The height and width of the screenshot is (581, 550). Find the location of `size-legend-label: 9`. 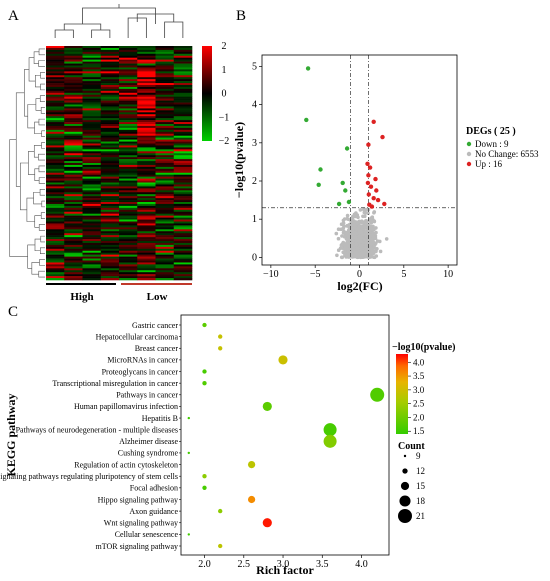

size-legend-label: 9 is located at coordinates (418, 456).